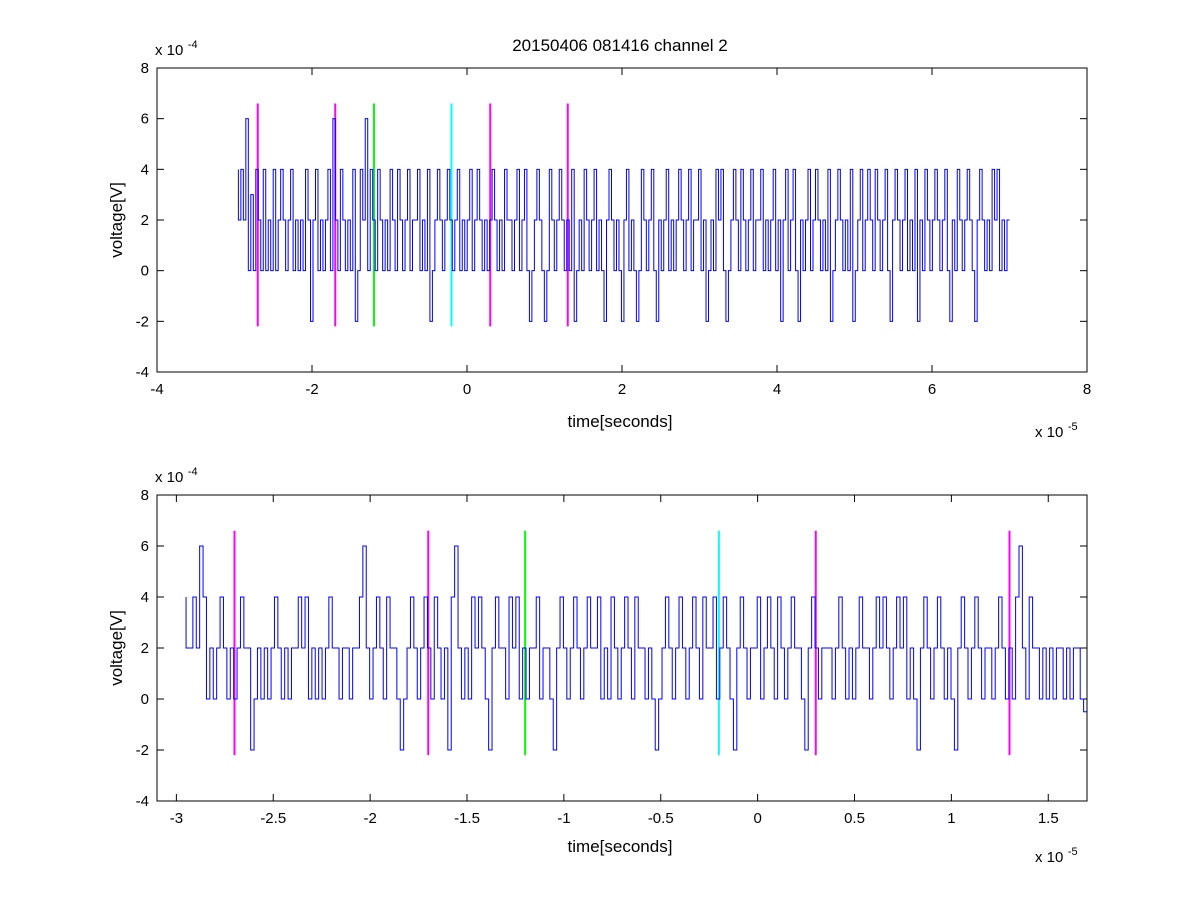 The height and width of the screenshot is (900, 1200). I want to click on bottom-plot-xtick-label: 0, so click(757, 818).